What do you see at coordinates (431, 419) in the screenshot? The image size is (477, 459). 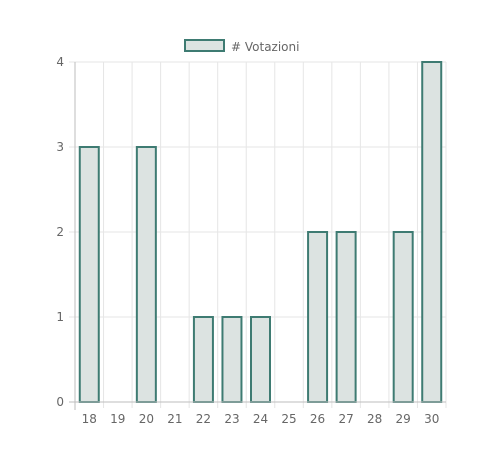 I see `x-tick-label: 30` at bounding box center [431, 419].